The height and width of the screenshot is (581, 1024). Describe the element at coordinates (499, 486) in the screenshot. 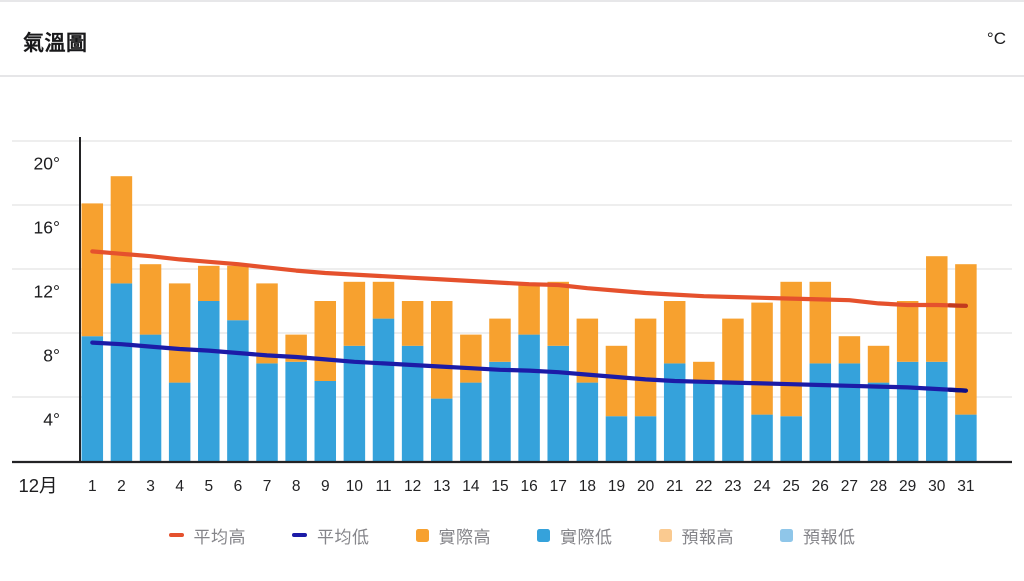

I see `x-tick-label-day-15: 15` at that location.